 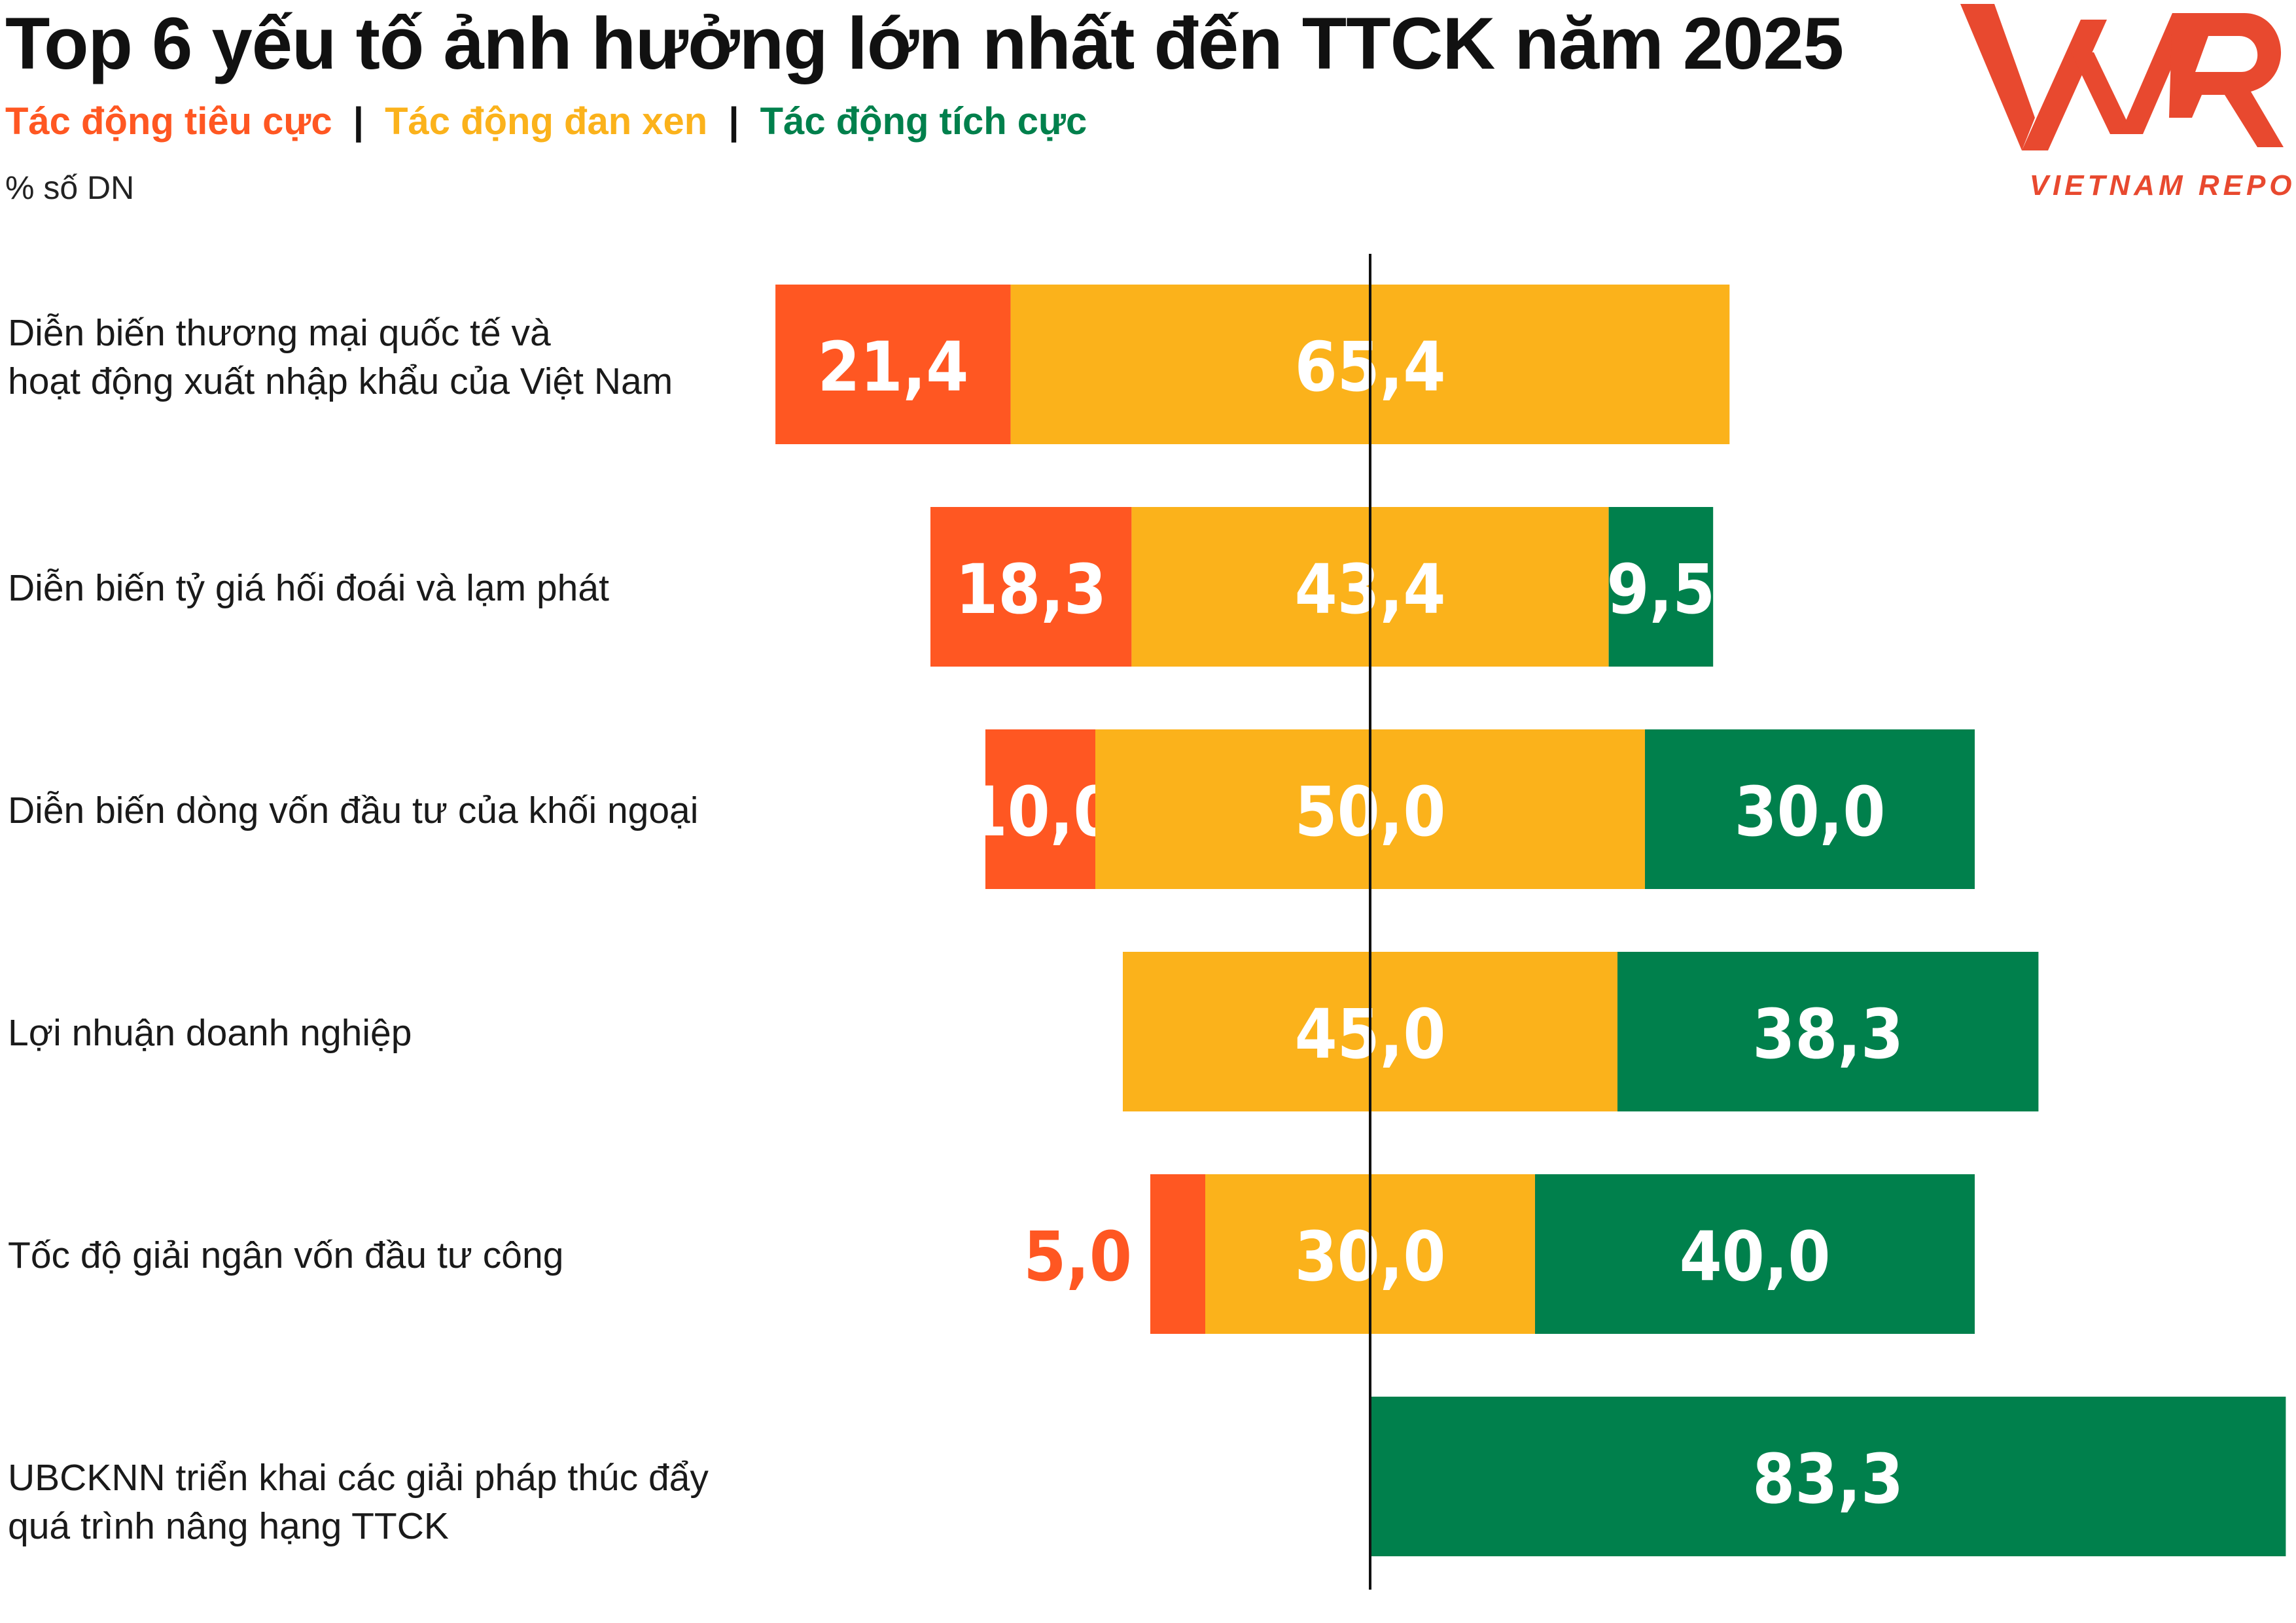 What do you see at coordinates (341, 381) in the screenshot?
I see `category-line: hoạt động xuất nhập khẩu của Việt Nam` at bounding box center [341, 381].